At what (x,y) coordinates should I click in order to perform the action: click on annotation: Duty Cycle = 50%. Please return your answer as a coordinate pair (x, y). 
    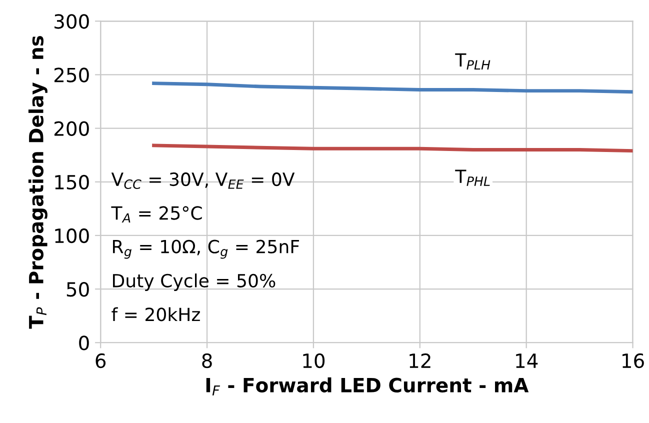
    Looking at the image, I should click on (194, 282).